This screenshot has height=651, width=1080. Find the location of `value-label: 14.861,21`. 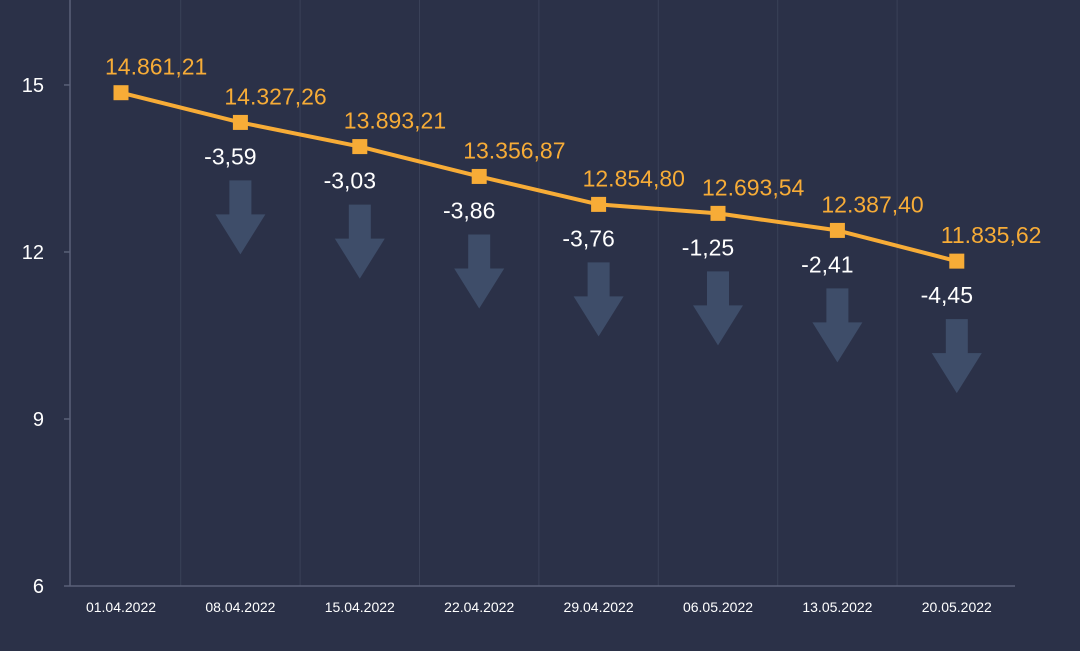

value-label: 14.861,21 is located at coordinates (156, 67).